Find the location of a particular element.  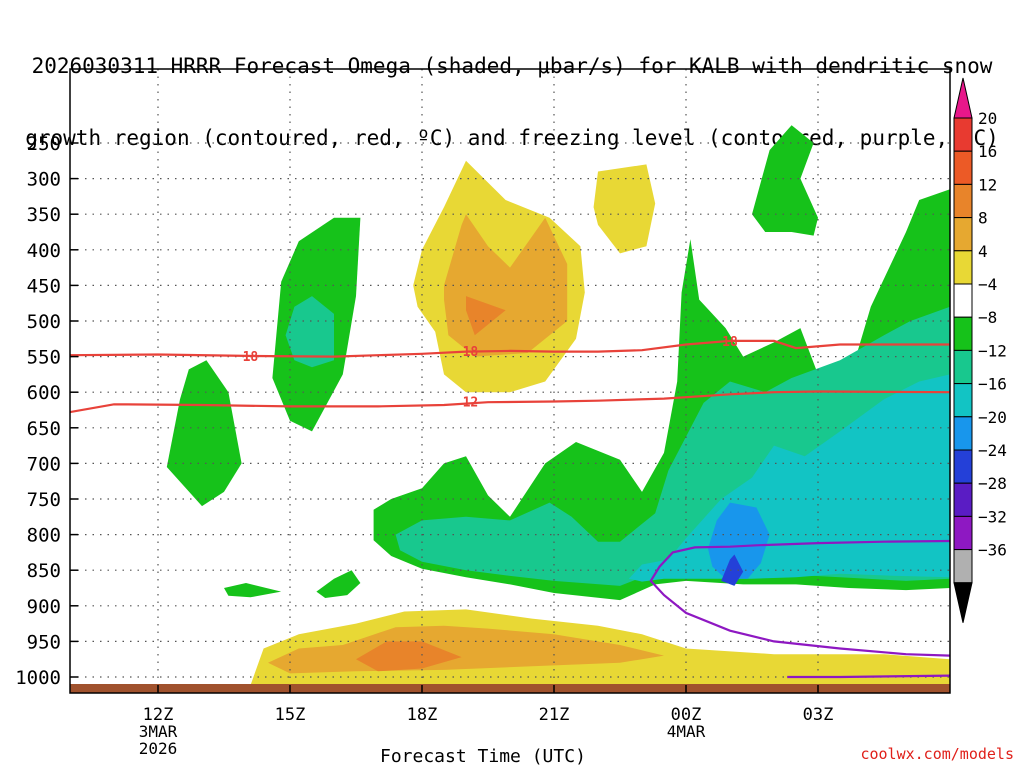

ground-surface is located at coordinates (510, 688).